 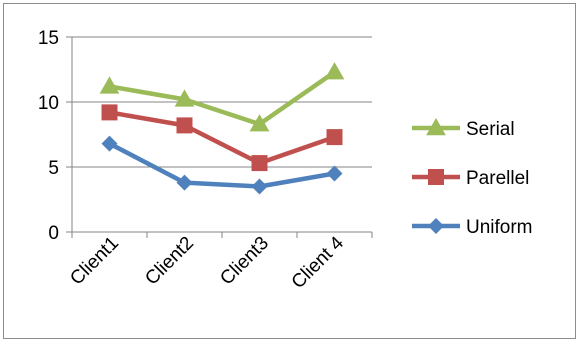 I want to click on legend-item-uniform: Uniform, so click(x=472, y=227).